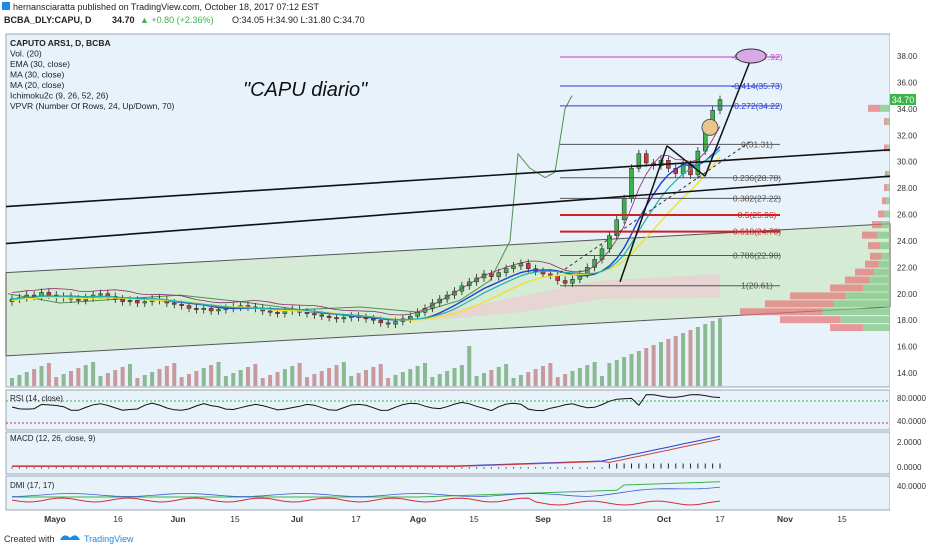  I want to click on fib-level-label: 0.382(27.22), so click(757, 198).